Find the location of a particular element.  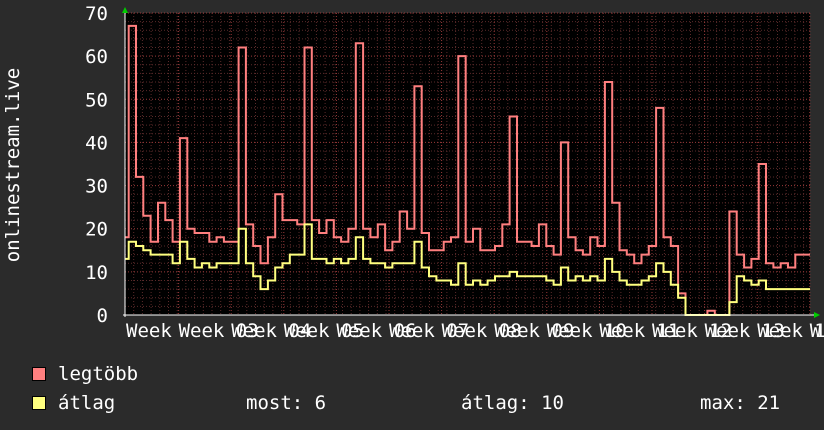

x-tick-label: Week 11 is located at coordinates (639, 331).